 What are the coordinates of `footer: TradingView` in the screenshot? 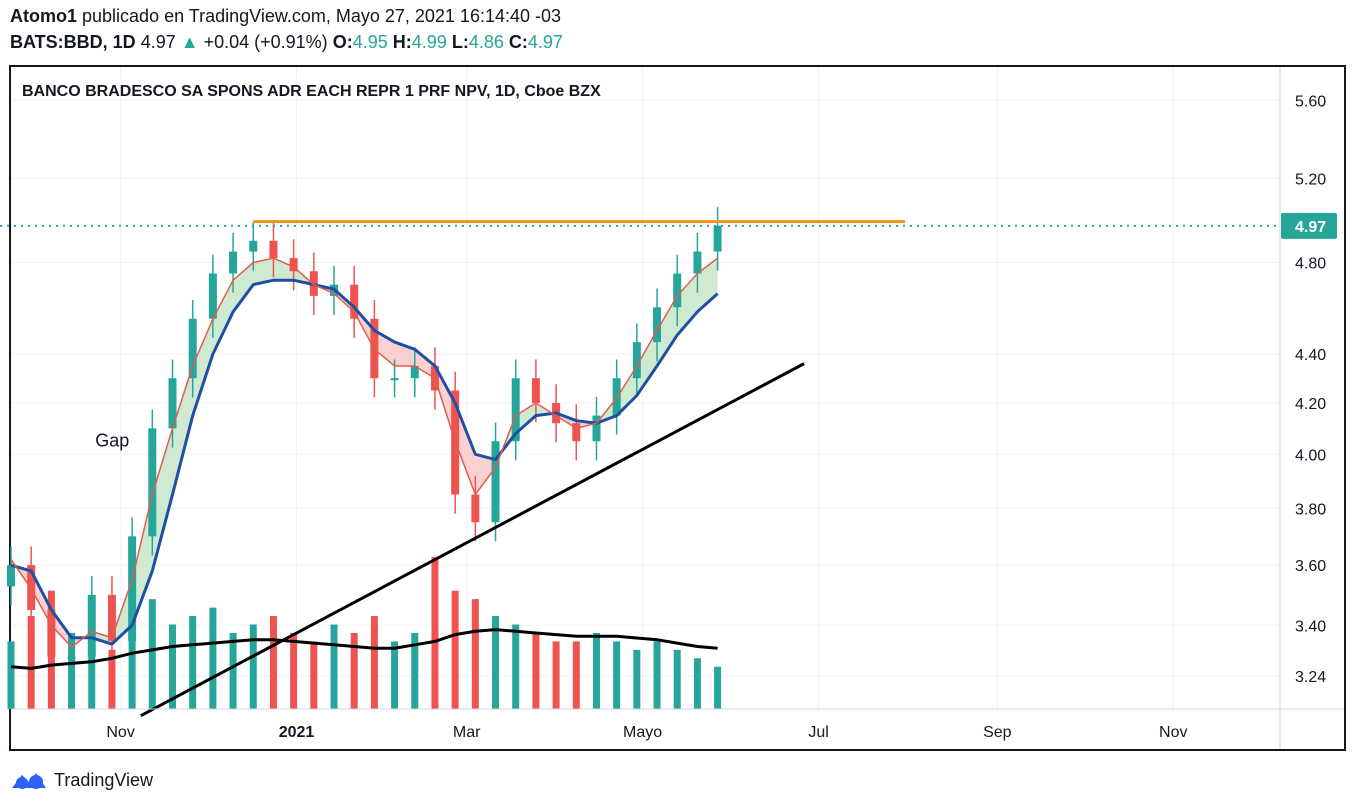 It's located at (81, 780).